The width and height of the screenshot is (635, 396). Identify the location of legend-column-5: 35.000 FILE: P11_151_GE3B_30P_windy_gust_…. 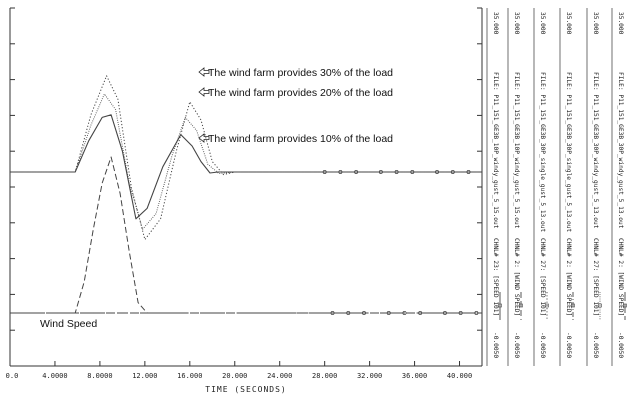
(594, 187).